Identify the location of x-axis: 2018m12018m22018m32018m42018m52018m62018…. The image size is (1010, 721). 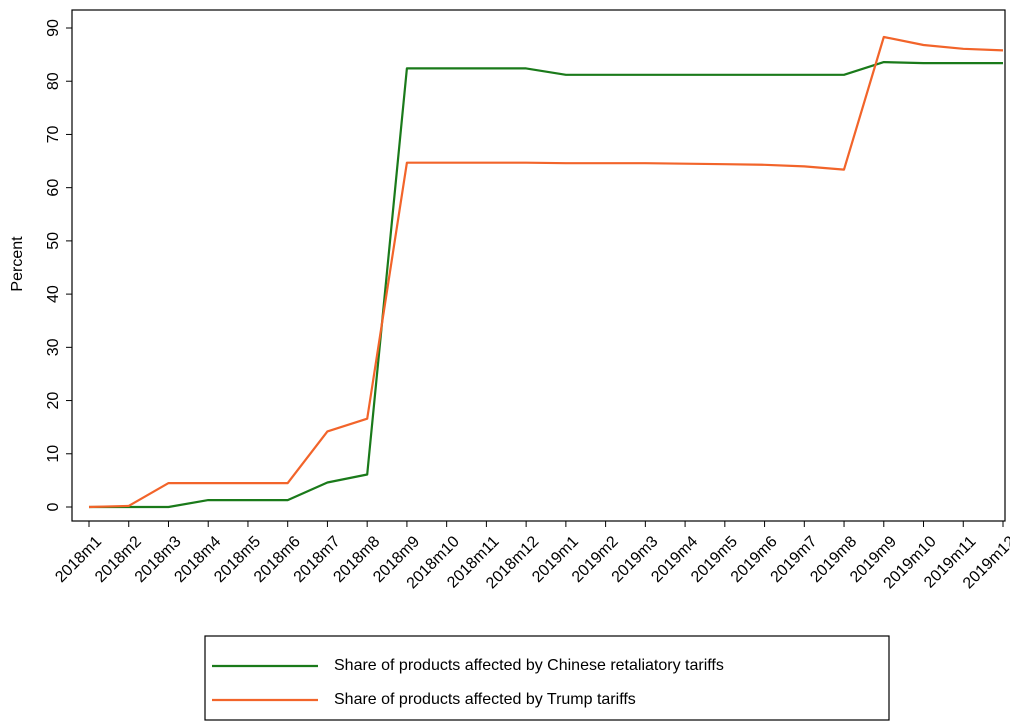
(531, 556).